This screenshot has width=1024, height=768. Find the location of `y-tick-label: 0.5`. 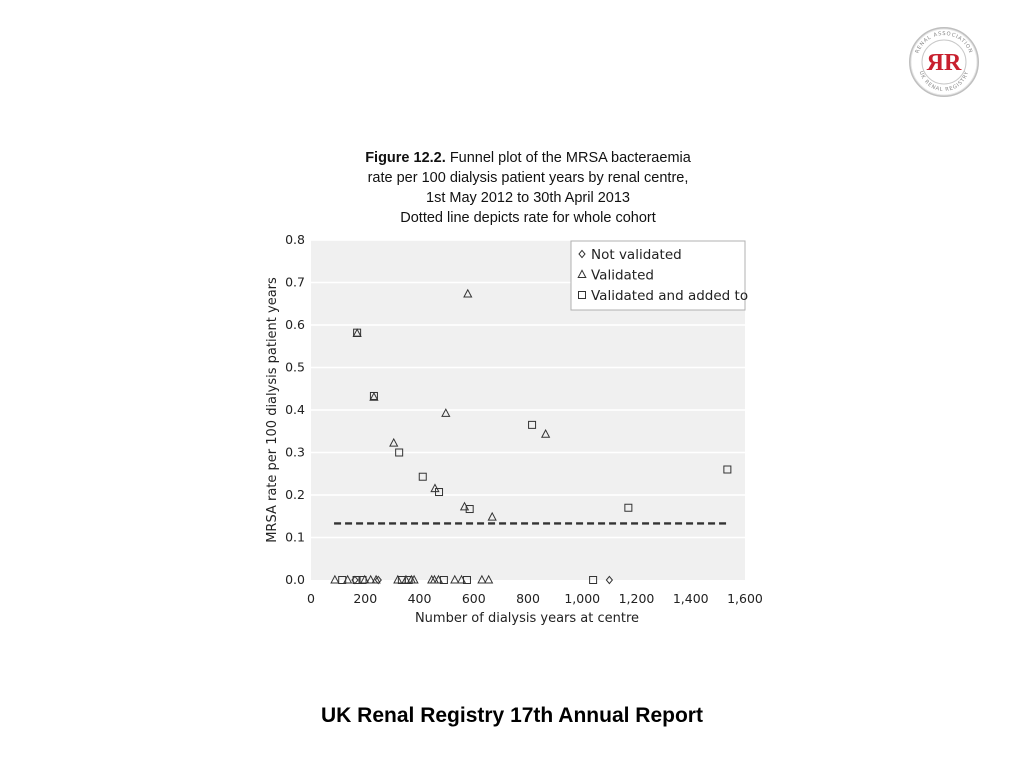

y-tick-label: 0.5 is located at coordinates (295, 367).